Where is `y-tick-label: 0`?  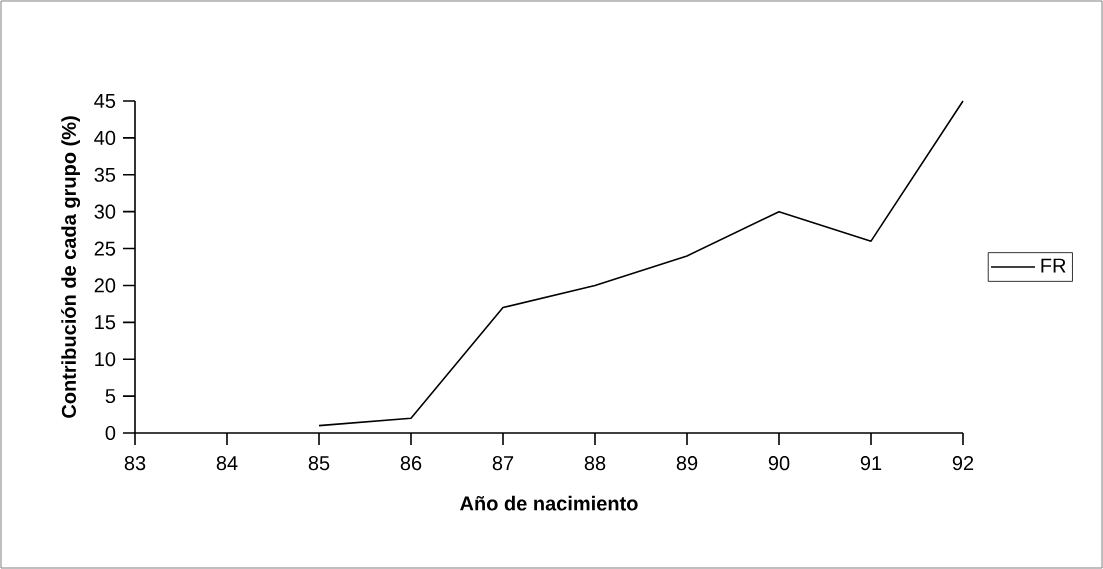 y-tick-label: 0 is located at coordinates (110, 433).